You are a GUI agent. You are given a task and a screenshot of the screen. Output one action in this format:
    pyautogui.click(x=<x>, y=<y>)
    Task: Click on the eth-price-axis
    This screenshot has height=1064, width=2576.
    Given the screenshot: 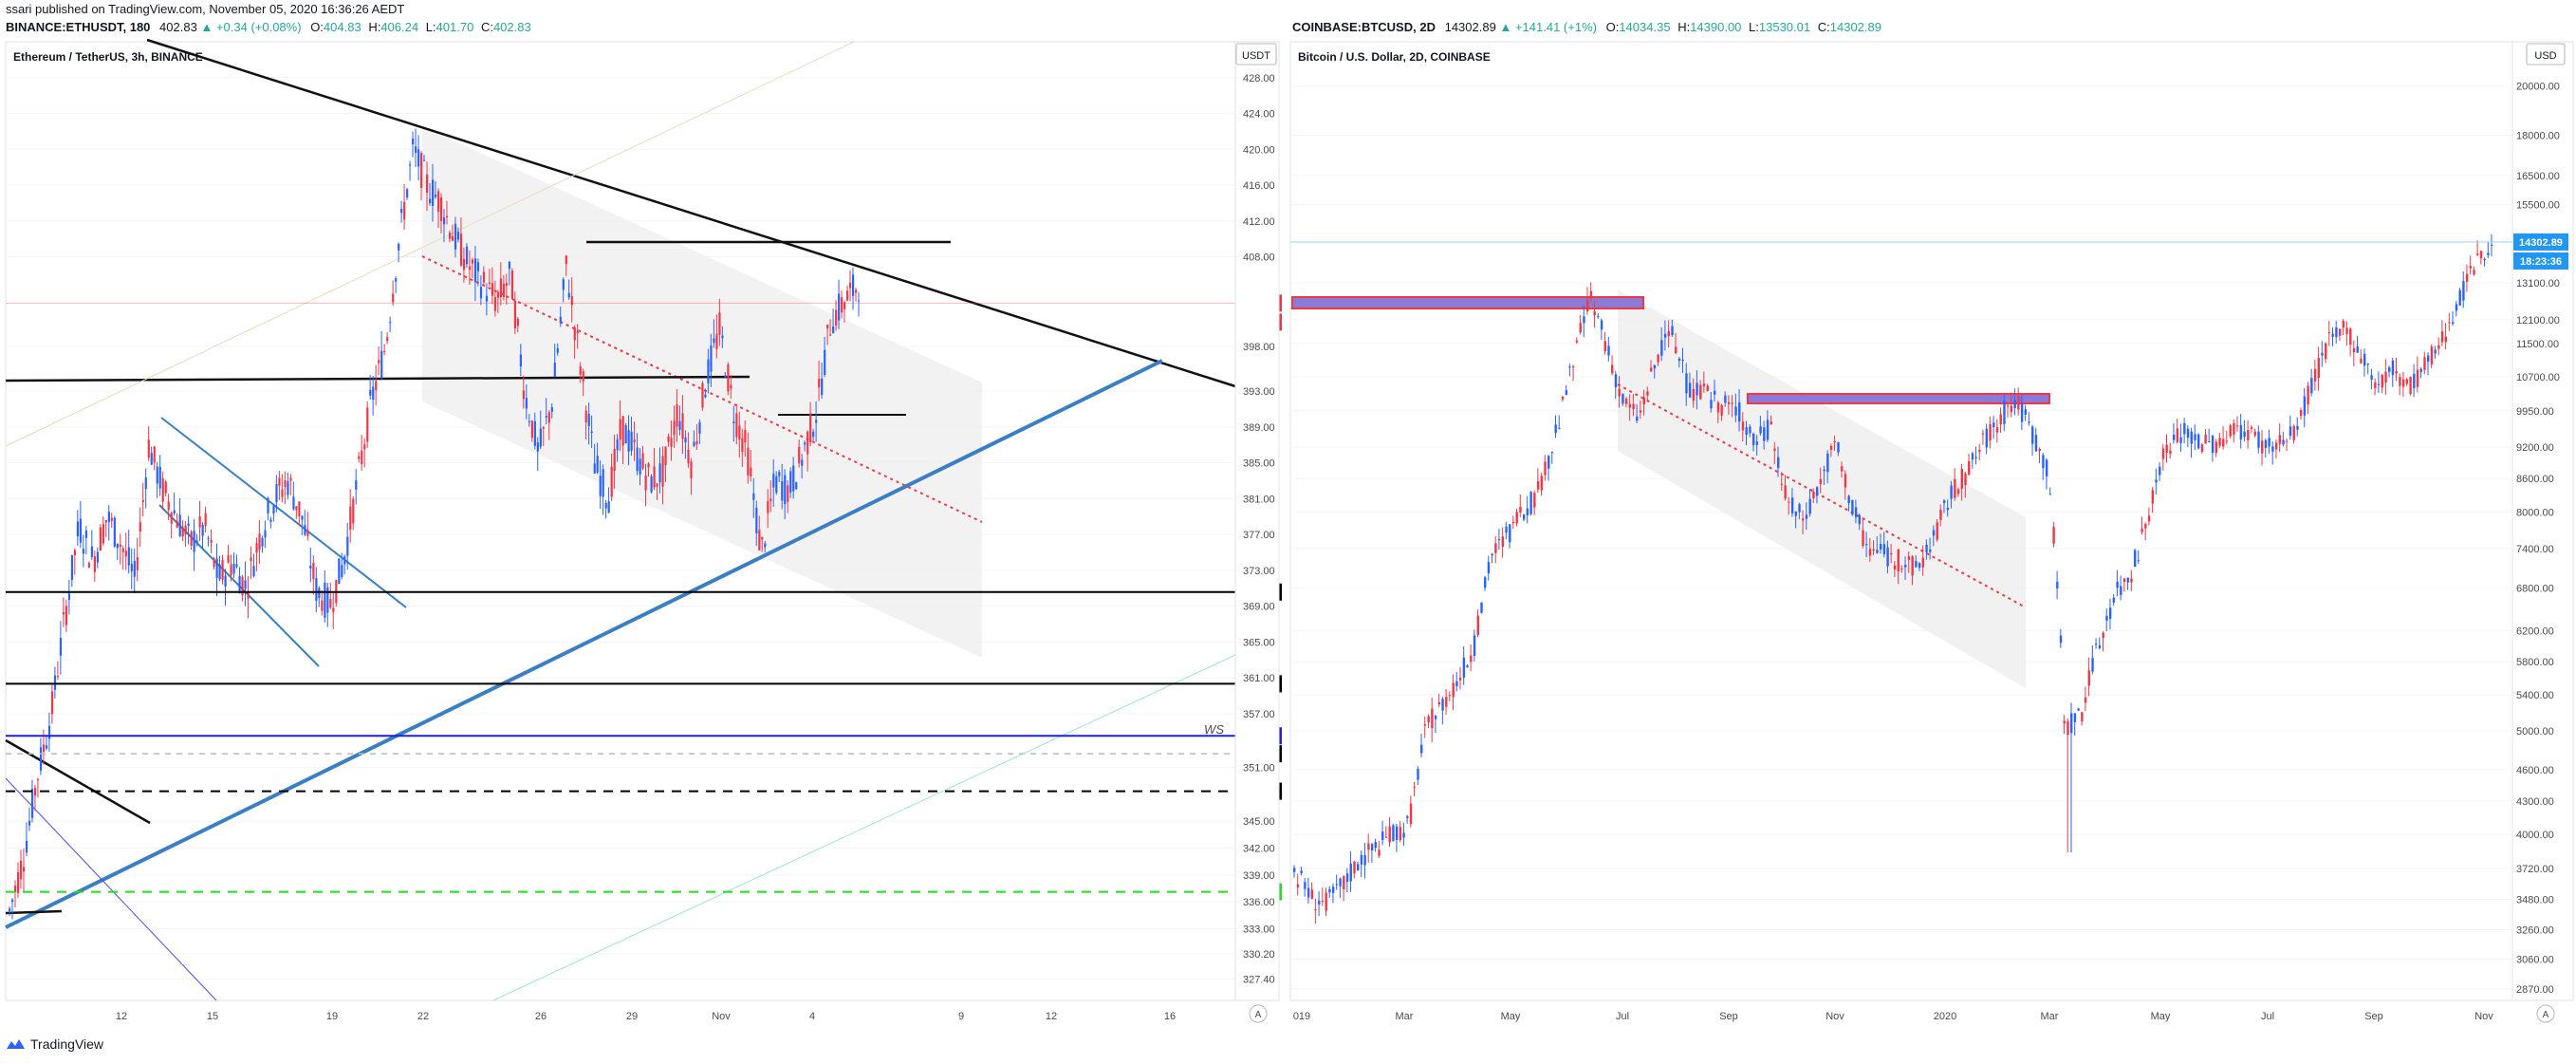 What is the action you would take?
    pyautogui.click(x=1257, y=521)
    